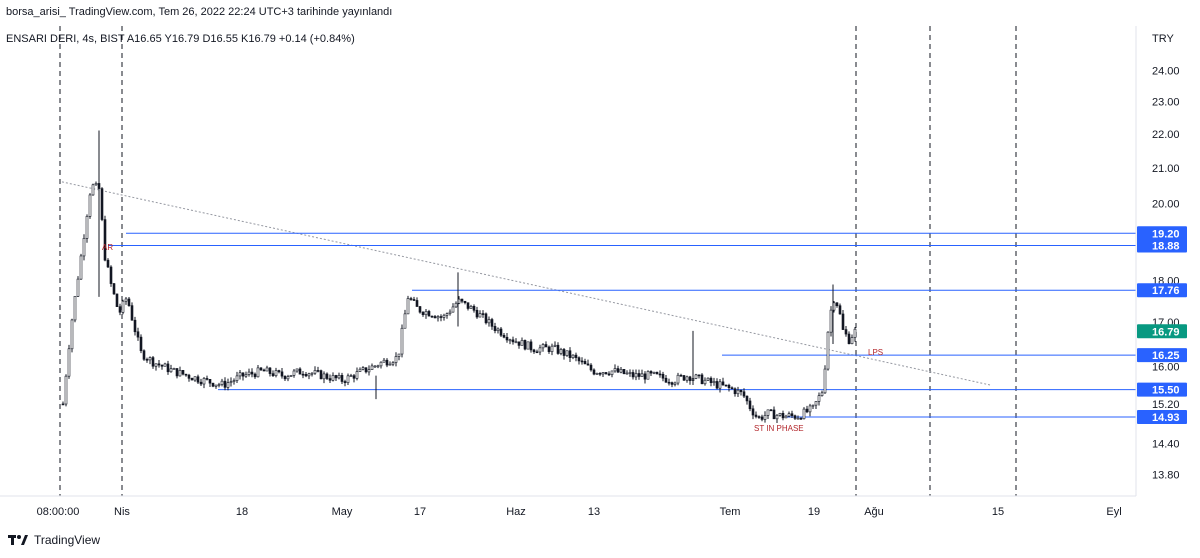 This screenshot has width=1200, height=558. Describe the element at coordinates (516, 512) in the screenshot. I see `x-tick-label: Haz` at that location.